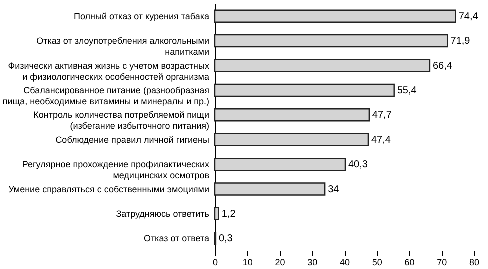  Describe the element at coordinates (460, 42) in the screenshot. I see `data-label: 71,9` at that location.